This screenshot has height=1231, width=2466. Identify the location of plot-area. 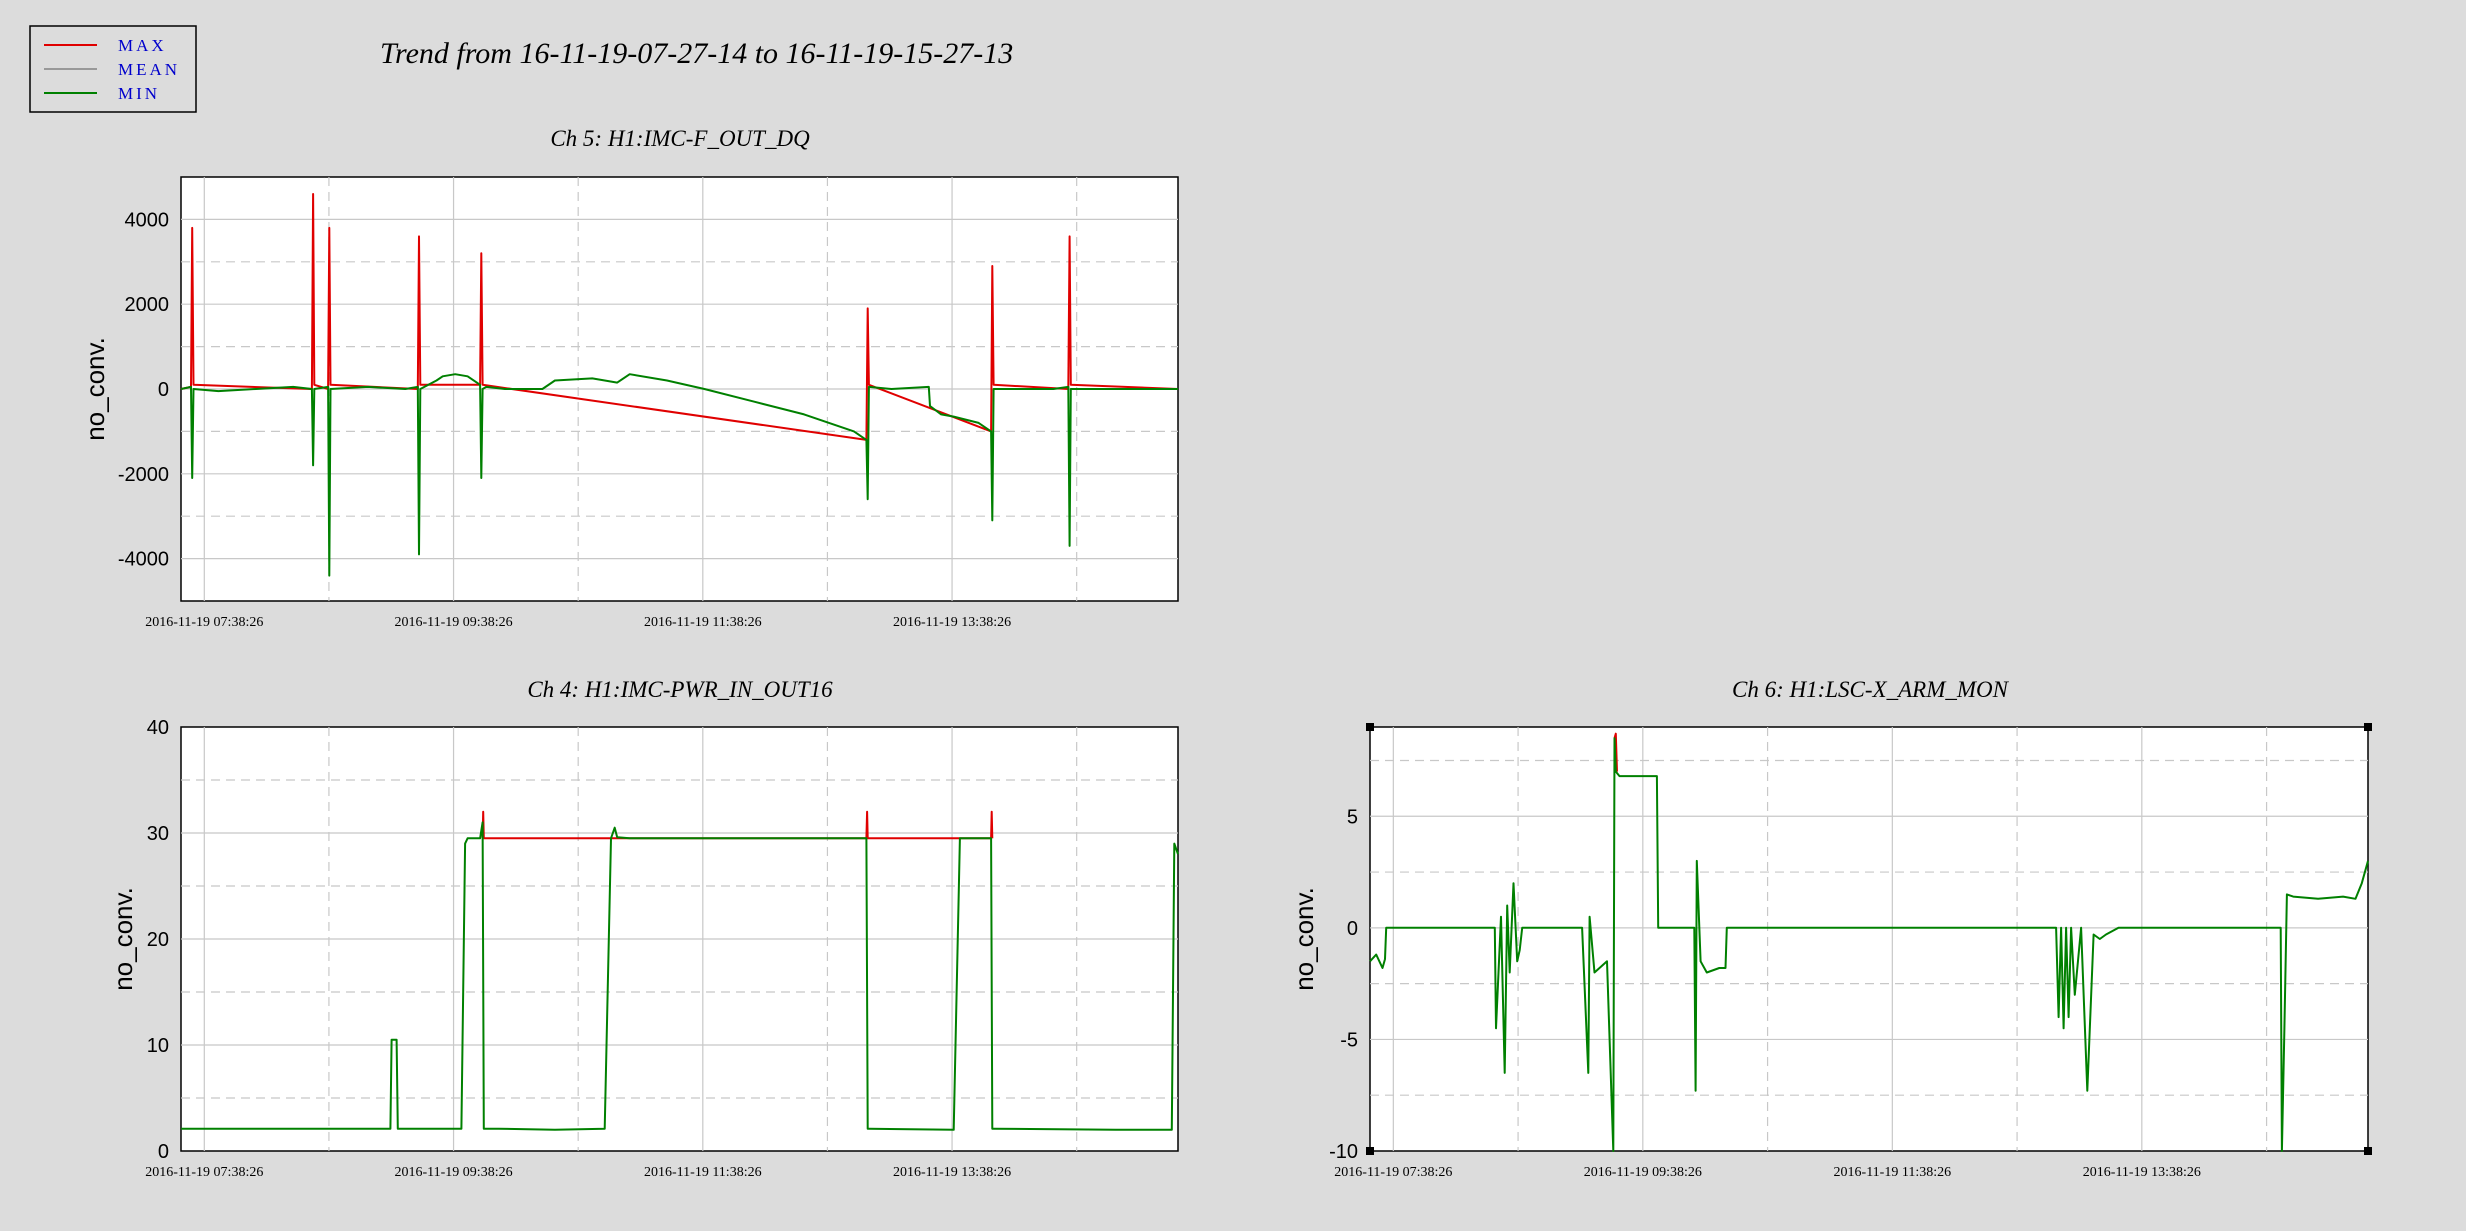
(1869, 939).